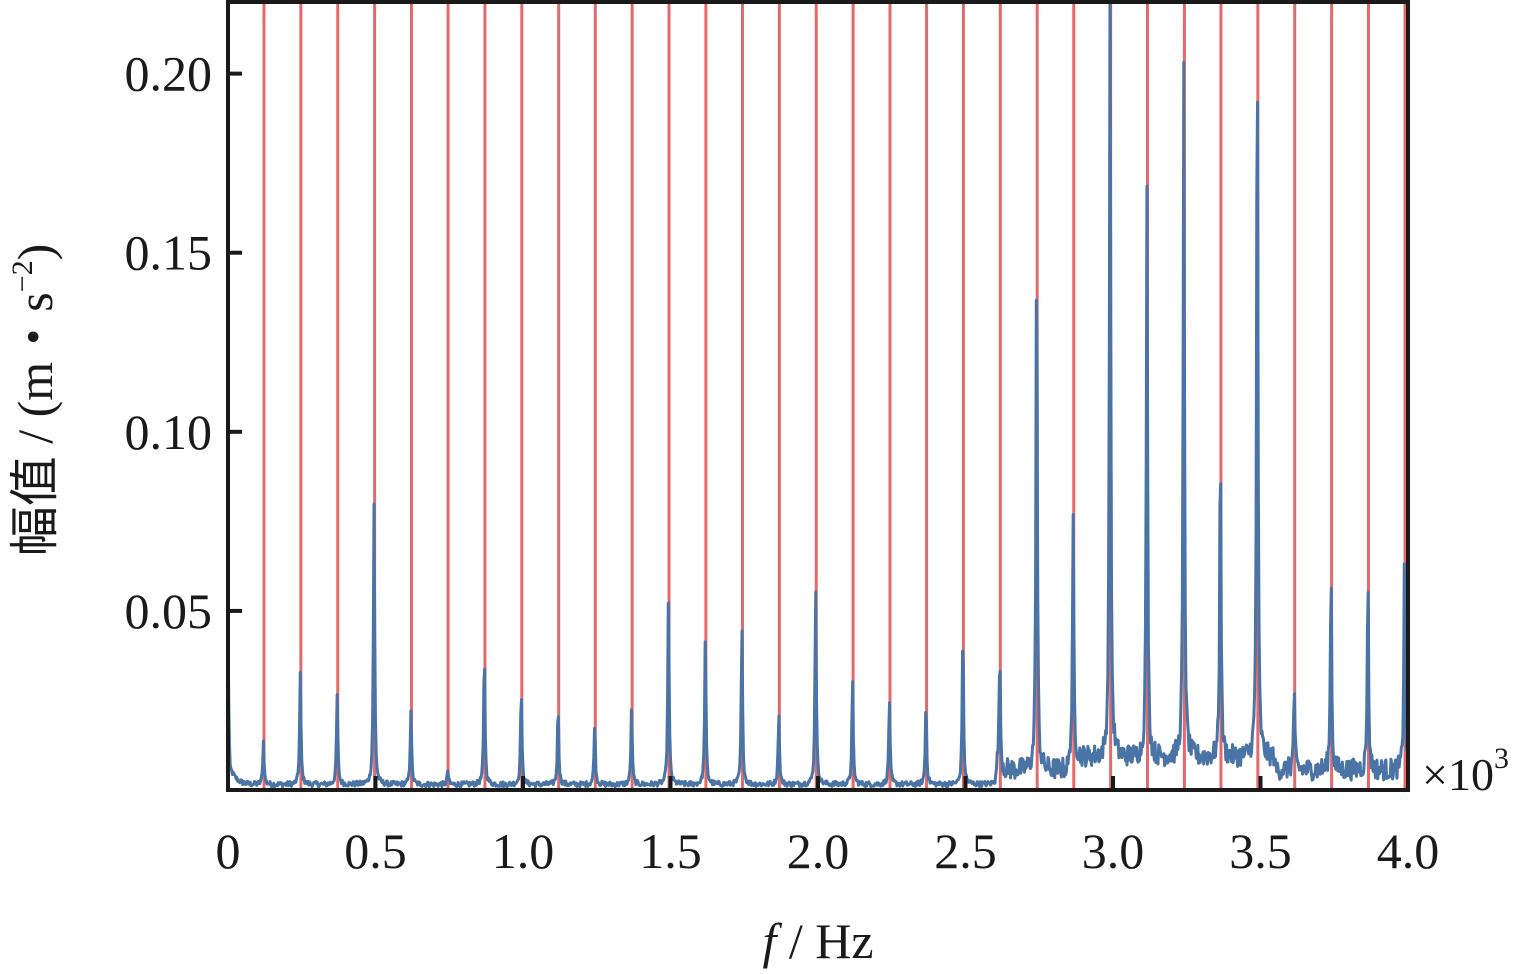  What do you see at coordinates (169, 253) in the screenshot?
I see `y-tick-label-2: 0.15` at bounding box center [169, 253].